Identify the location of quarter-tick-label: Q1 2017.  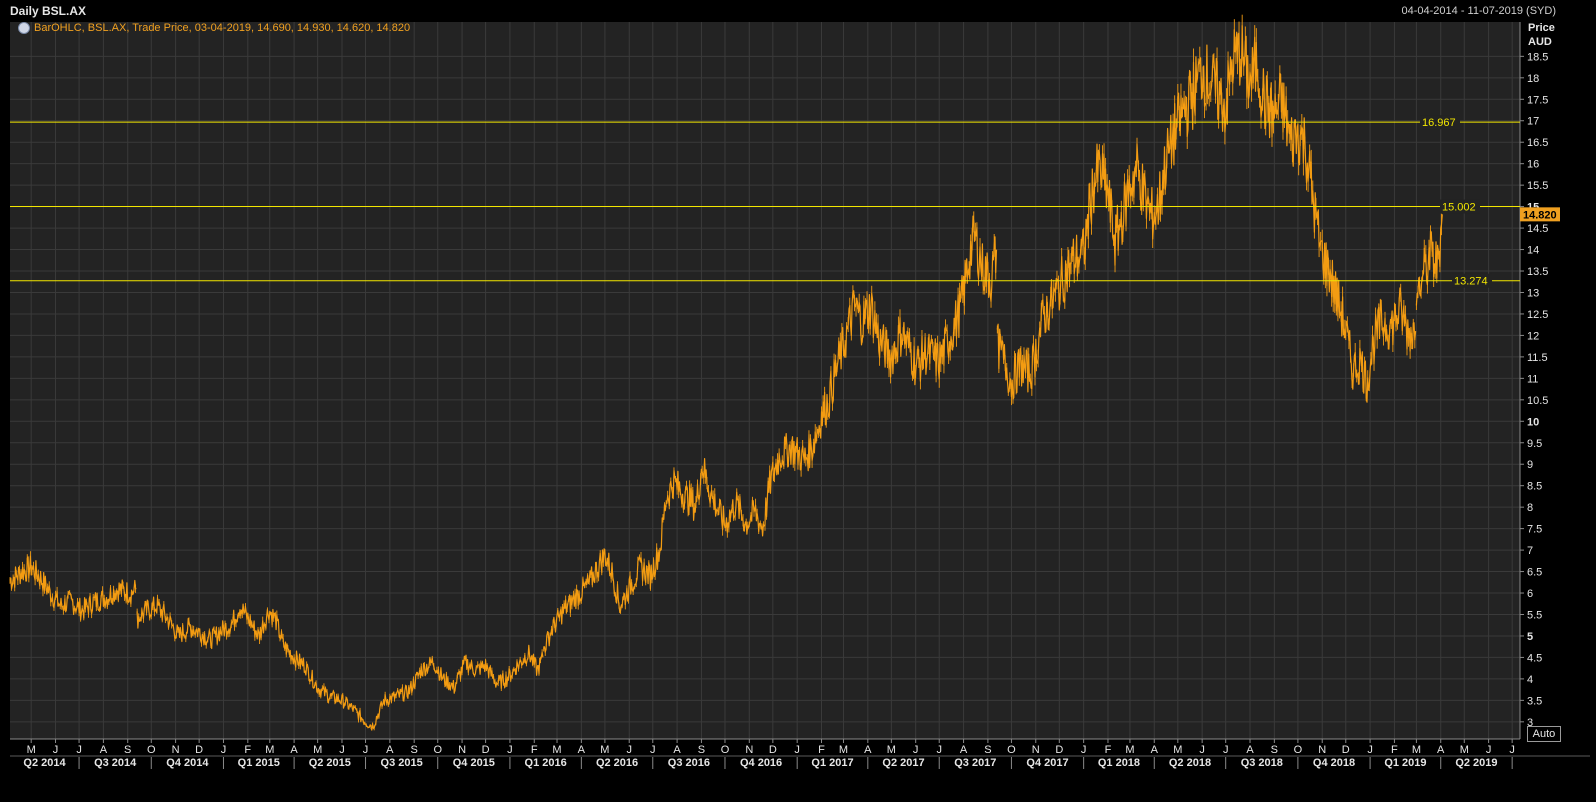
(832, 763).